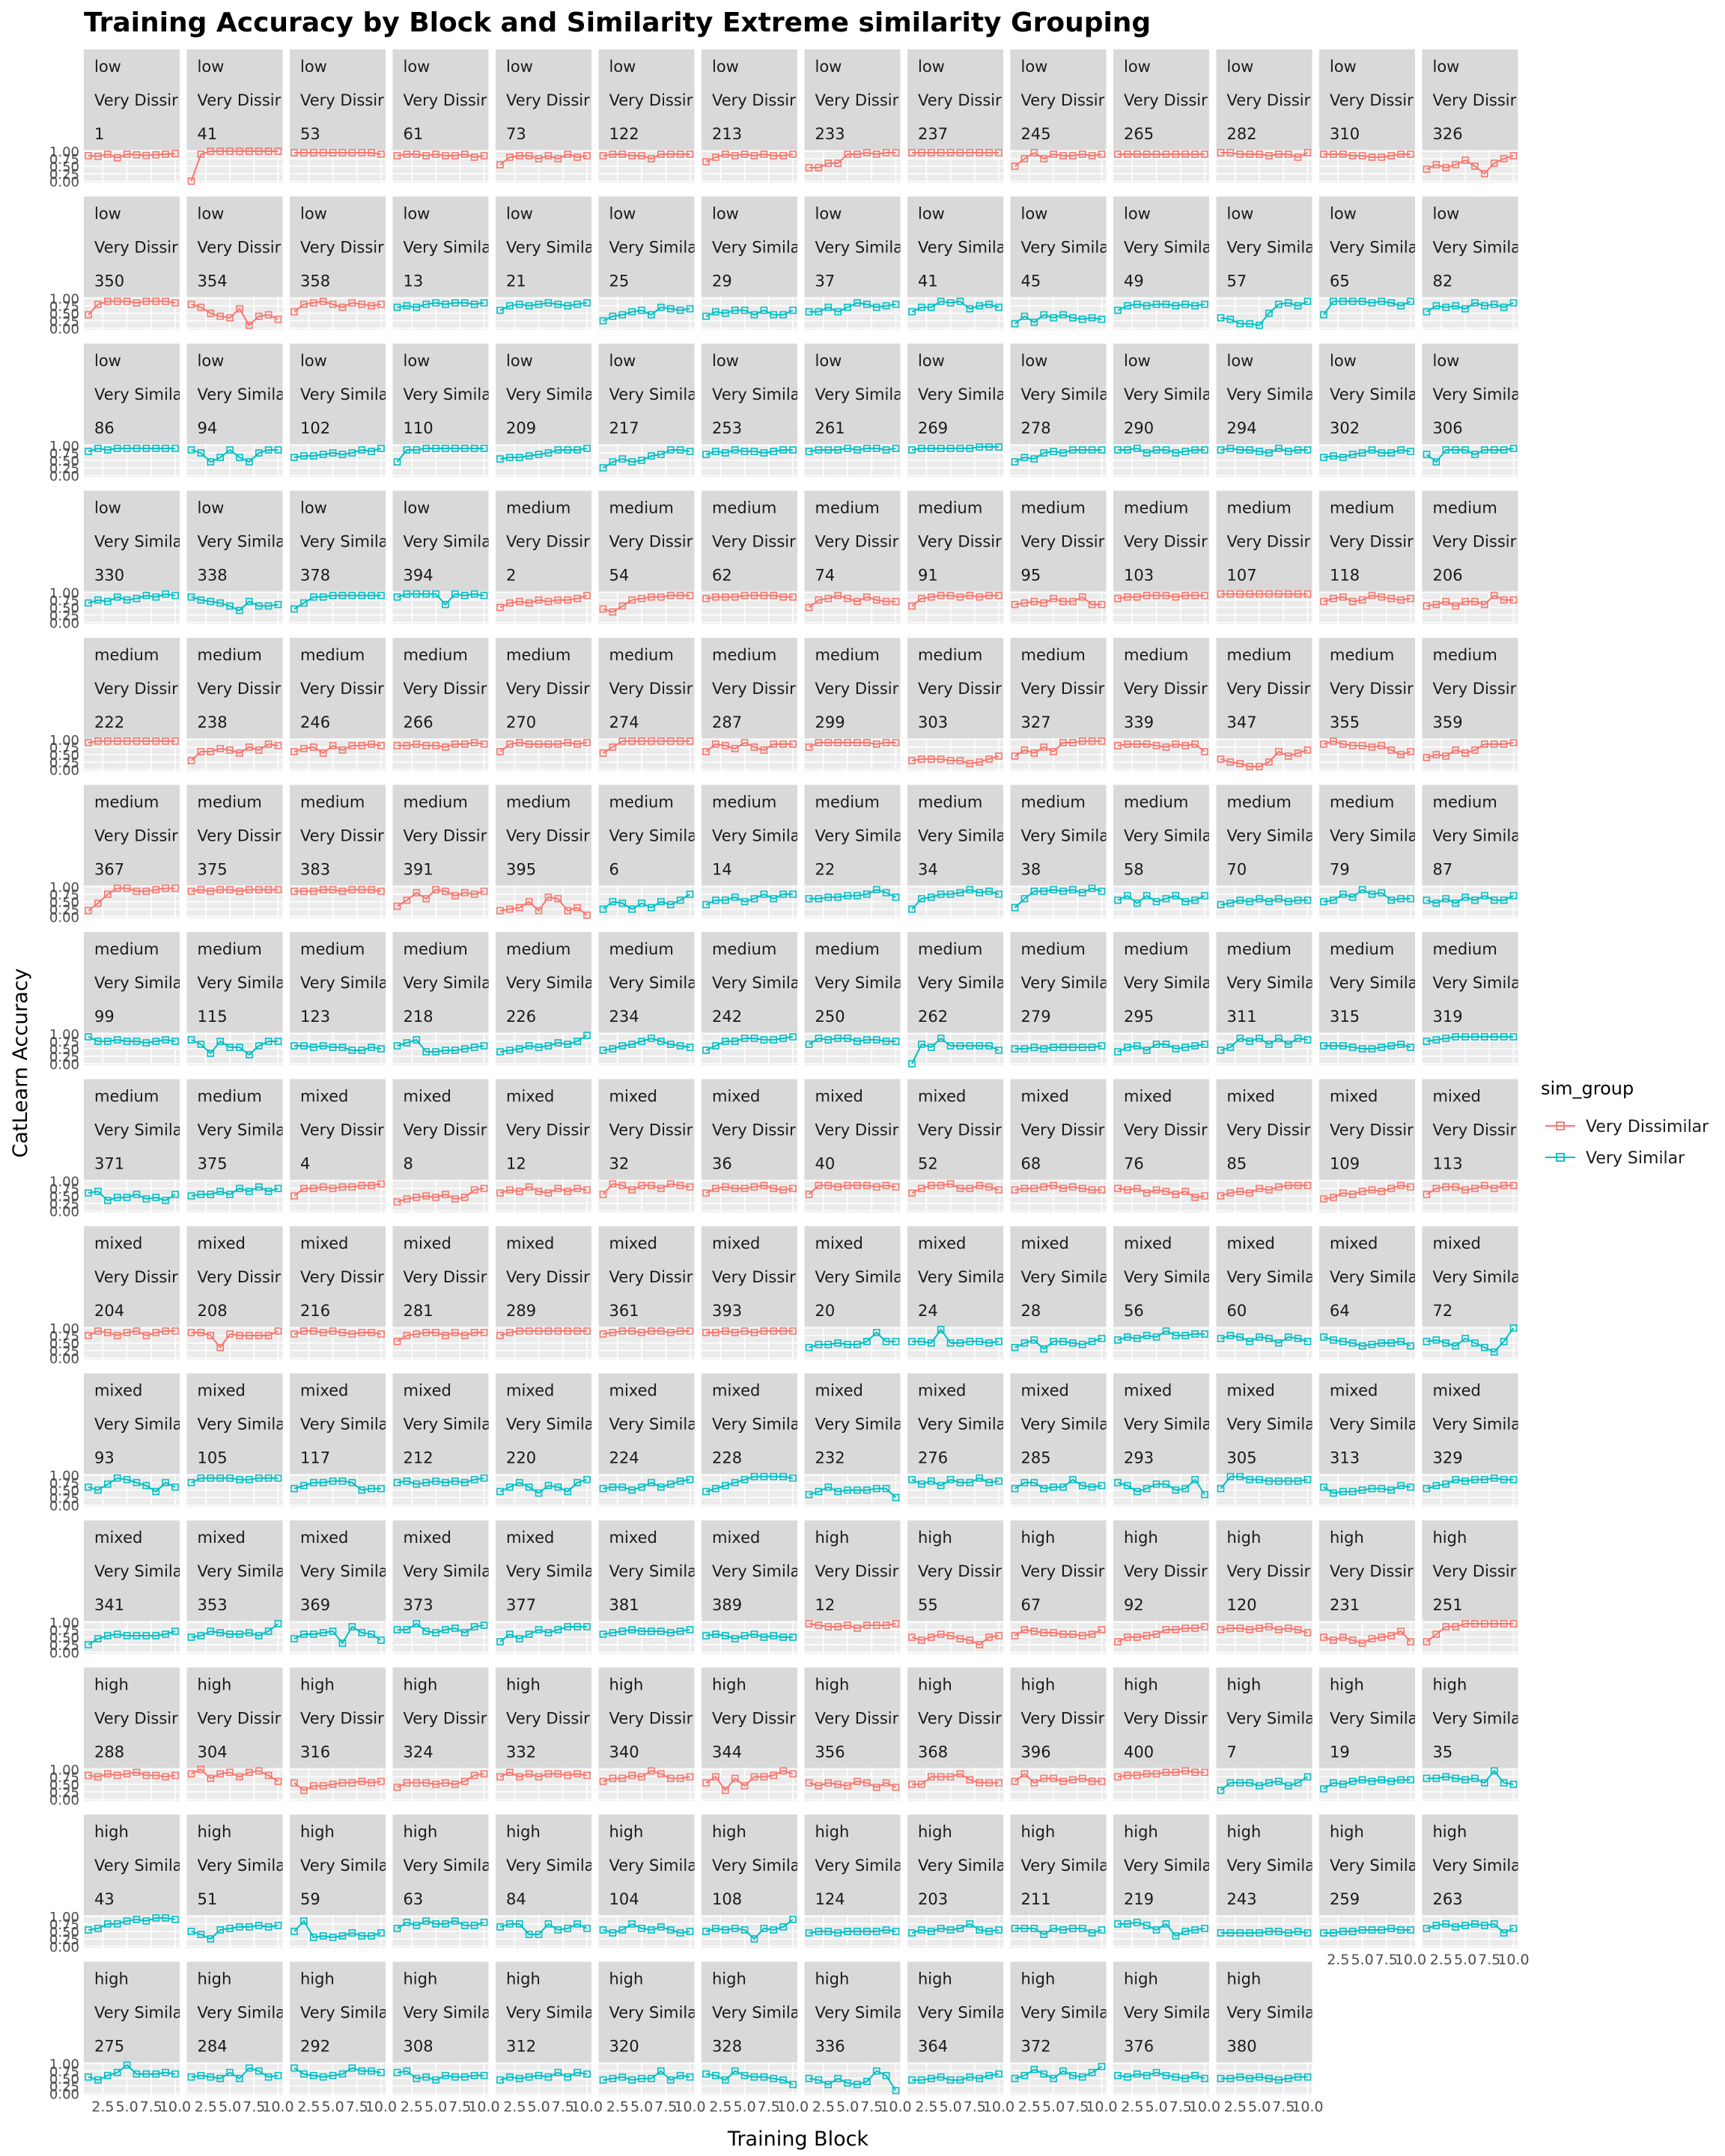 Image resolution: width=1725 pixels, height=2156 pixels. Describe the element at coordinates (213, 1752) in the screenshot. I see `facet-id-label: 304` at that location.